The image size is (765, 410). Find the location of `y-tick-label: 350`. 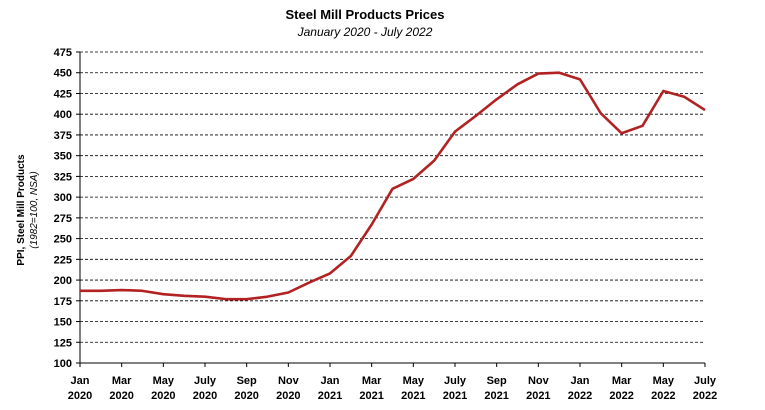

y-tick-label: 350 is located at coordinates (63, 157).